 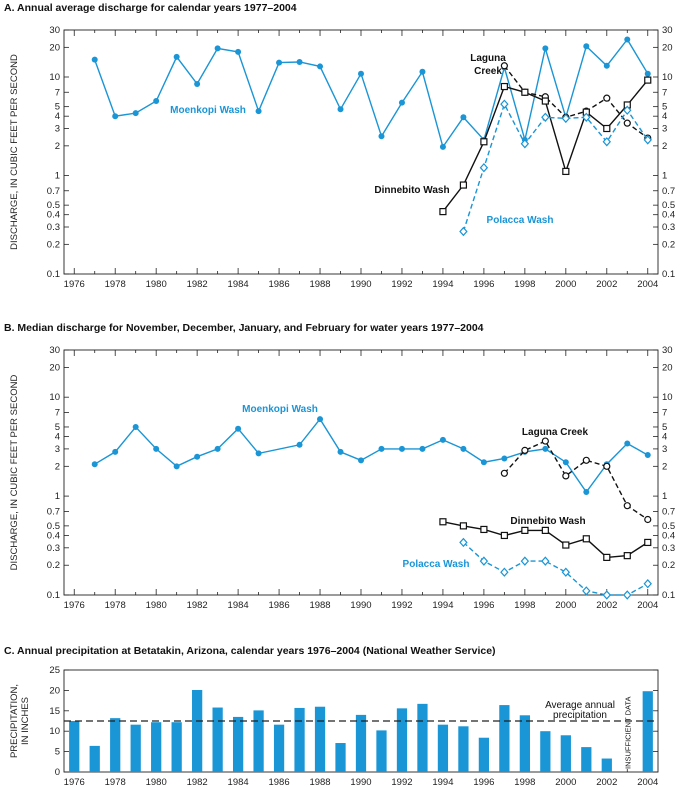 I want to click on bar-2001, so click(x=586, y=759).